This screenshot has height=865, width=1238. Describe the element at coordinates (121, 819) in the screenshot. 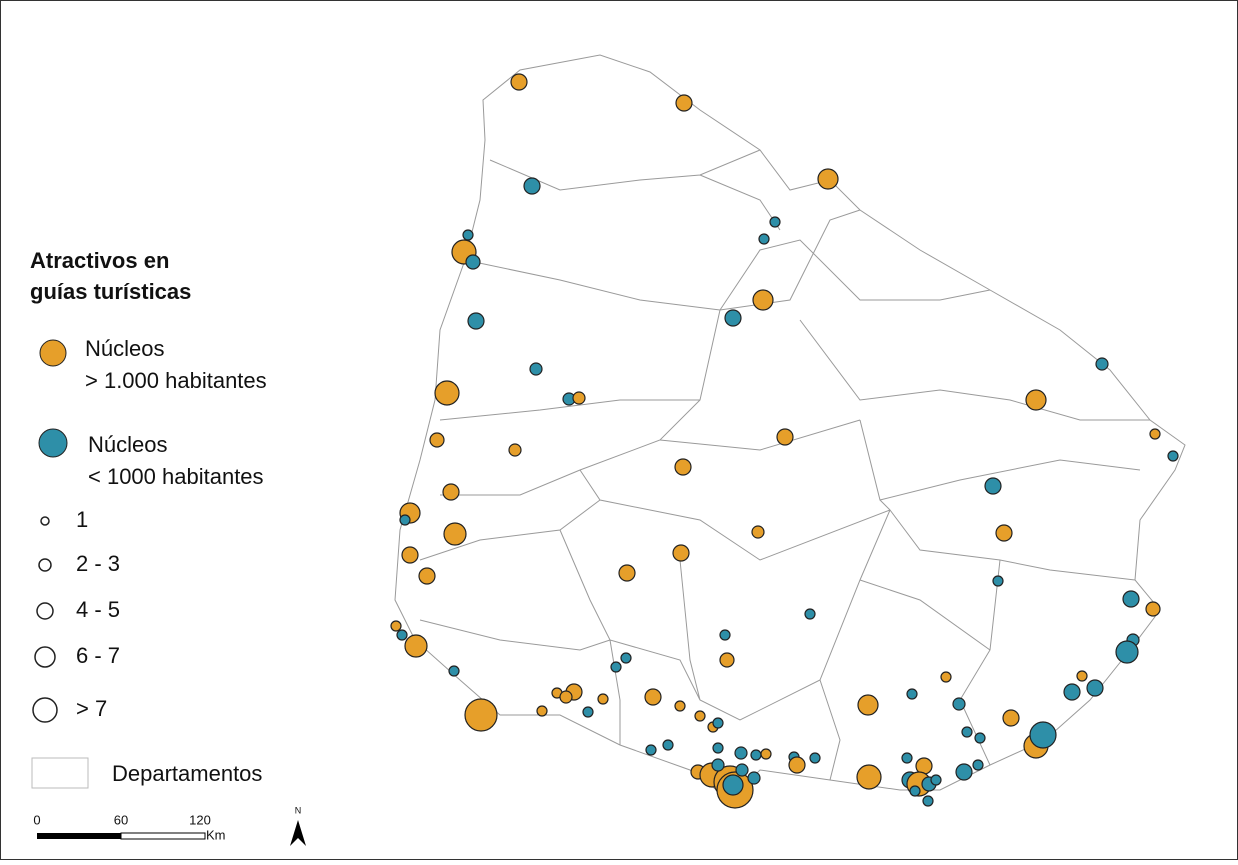

I see `scale-label: 60` at that location.